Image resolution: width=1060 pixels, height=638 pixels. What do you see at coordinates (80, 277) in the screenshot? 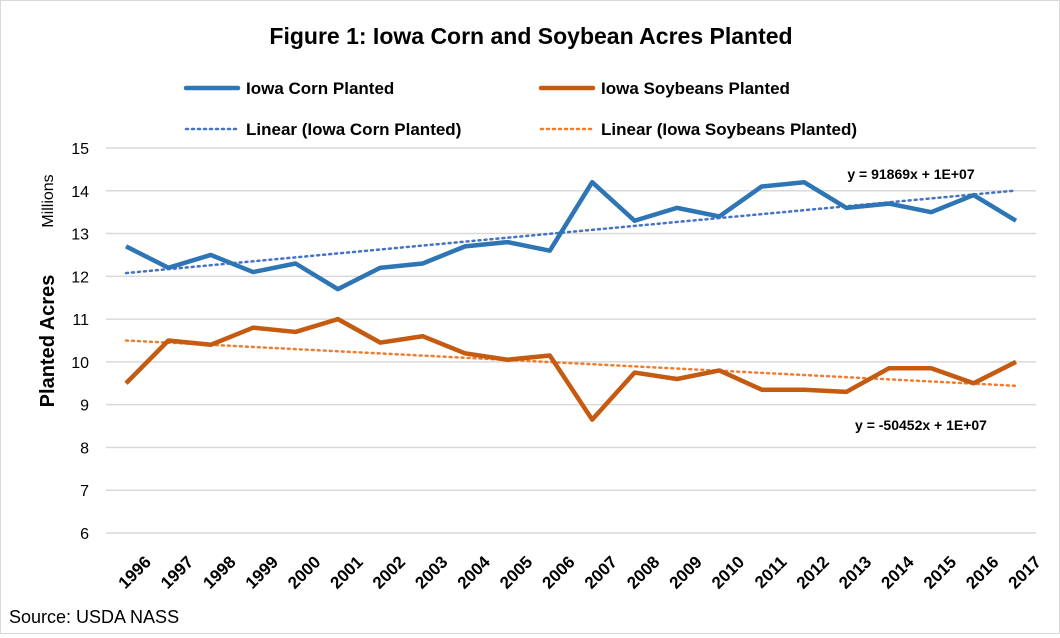
I see `y-tick-label: 12` at bounding box center [80, 277].